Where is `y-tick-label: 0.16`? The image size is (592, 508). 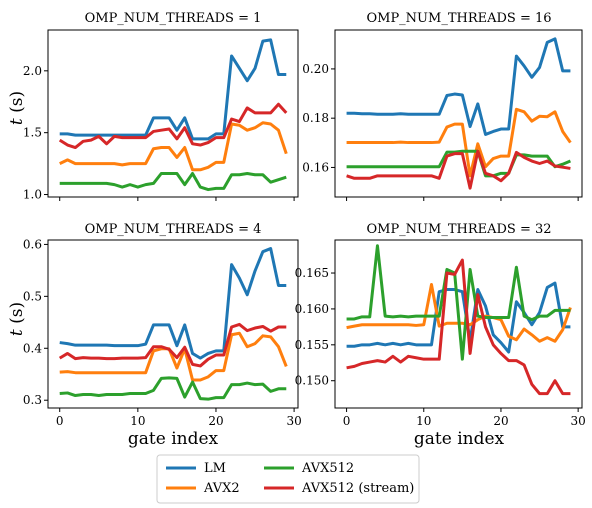 y-tick-label: 0.16 is located at coordinates (315, 167).